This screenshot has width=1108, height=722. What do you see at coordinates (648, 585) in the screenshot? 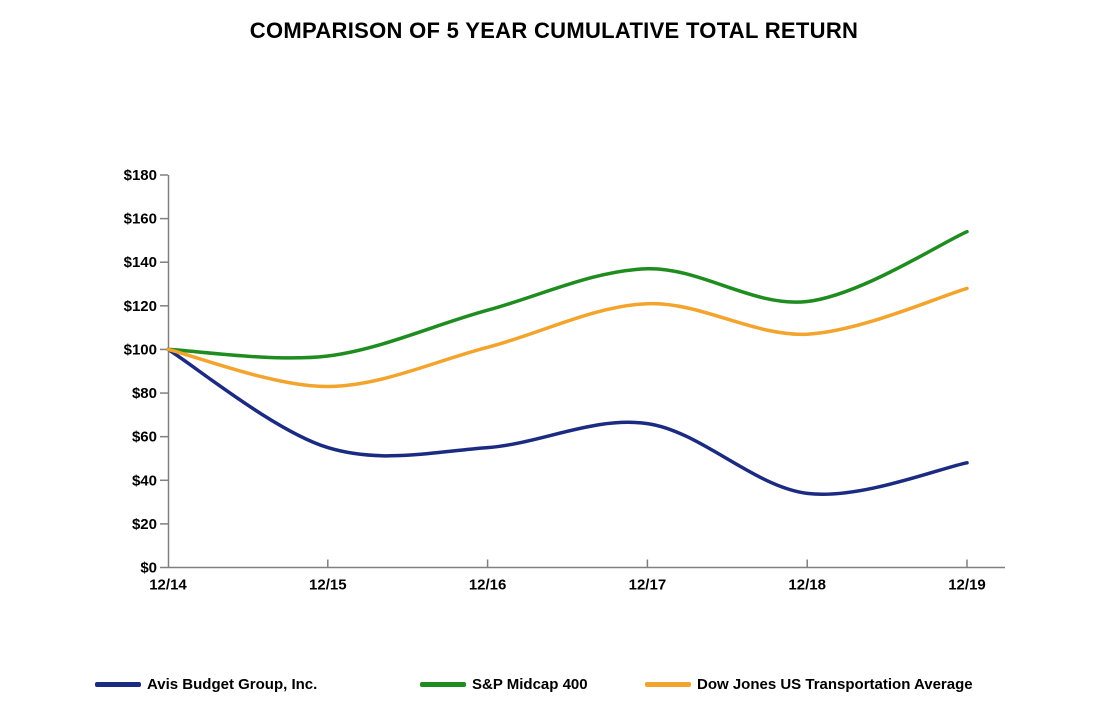
I see `x-tick-label: 12/17` at bounding box center [648, 585].